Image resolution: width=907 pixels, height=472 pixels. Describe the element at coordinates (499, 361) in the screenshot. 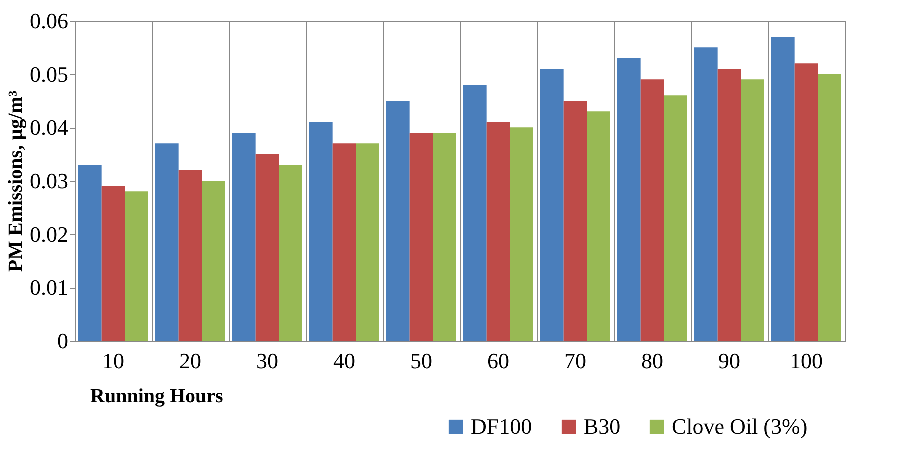

I see `x-tick-label: 60` at that location.